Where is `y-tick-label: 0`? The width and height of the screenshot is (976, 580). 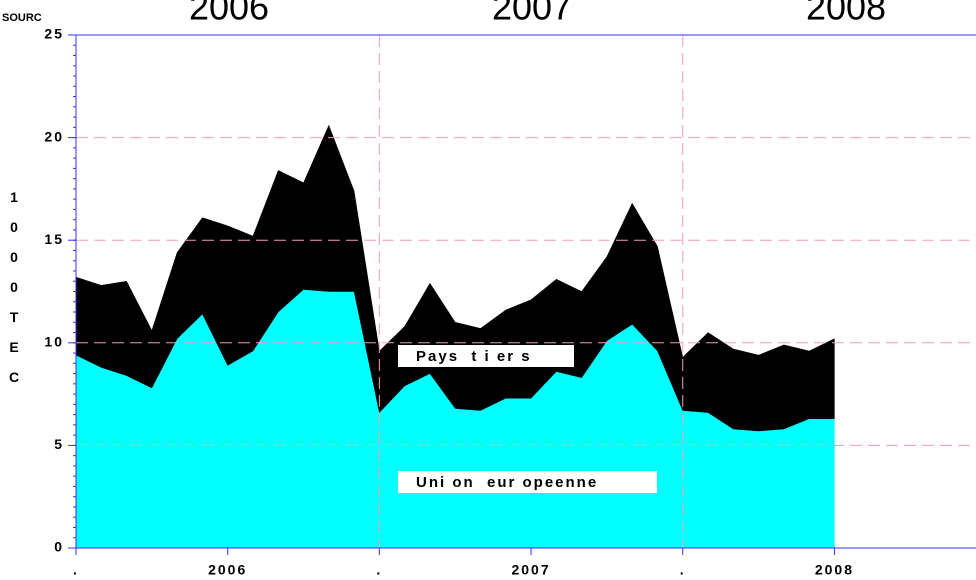
y-tick-label: 0 is located at coordinates (59, 547).